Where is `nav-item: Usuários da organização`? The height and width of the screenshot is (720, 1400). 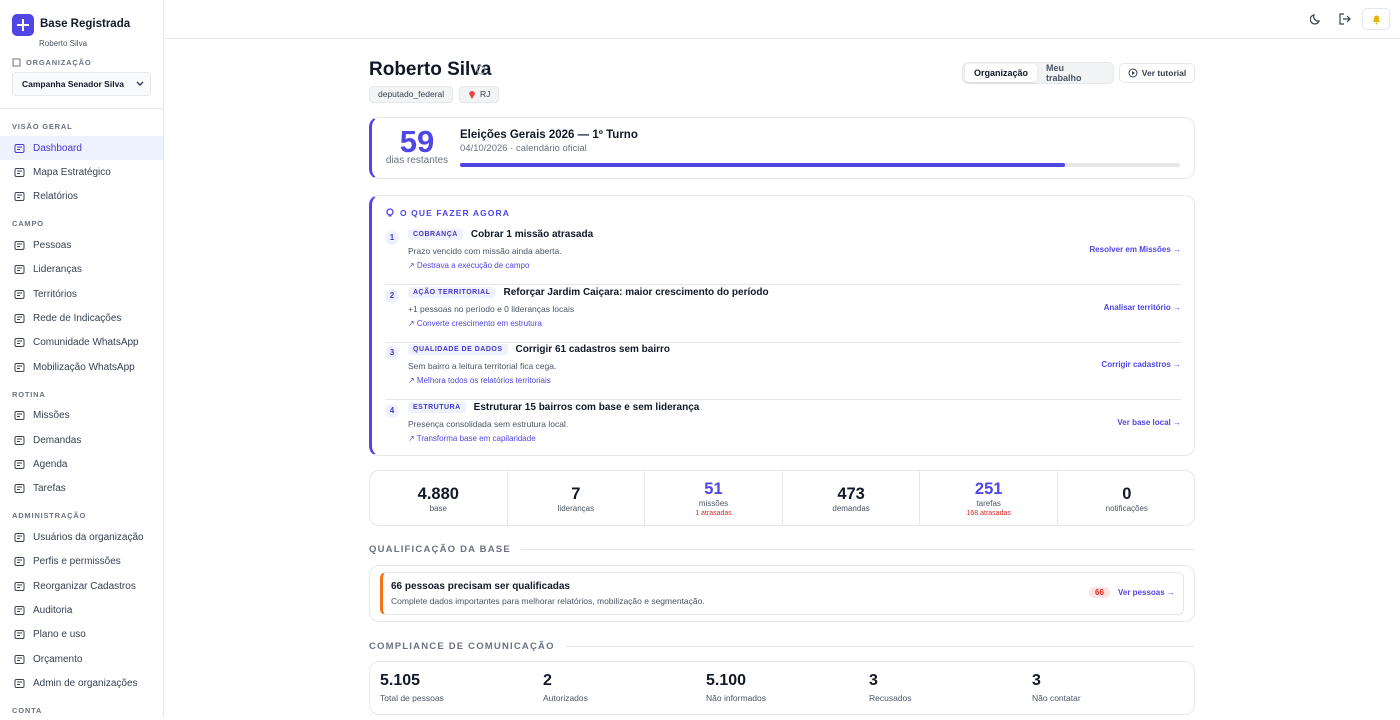 nav-item: Usuários da organização is located at coordinates (81, 537).